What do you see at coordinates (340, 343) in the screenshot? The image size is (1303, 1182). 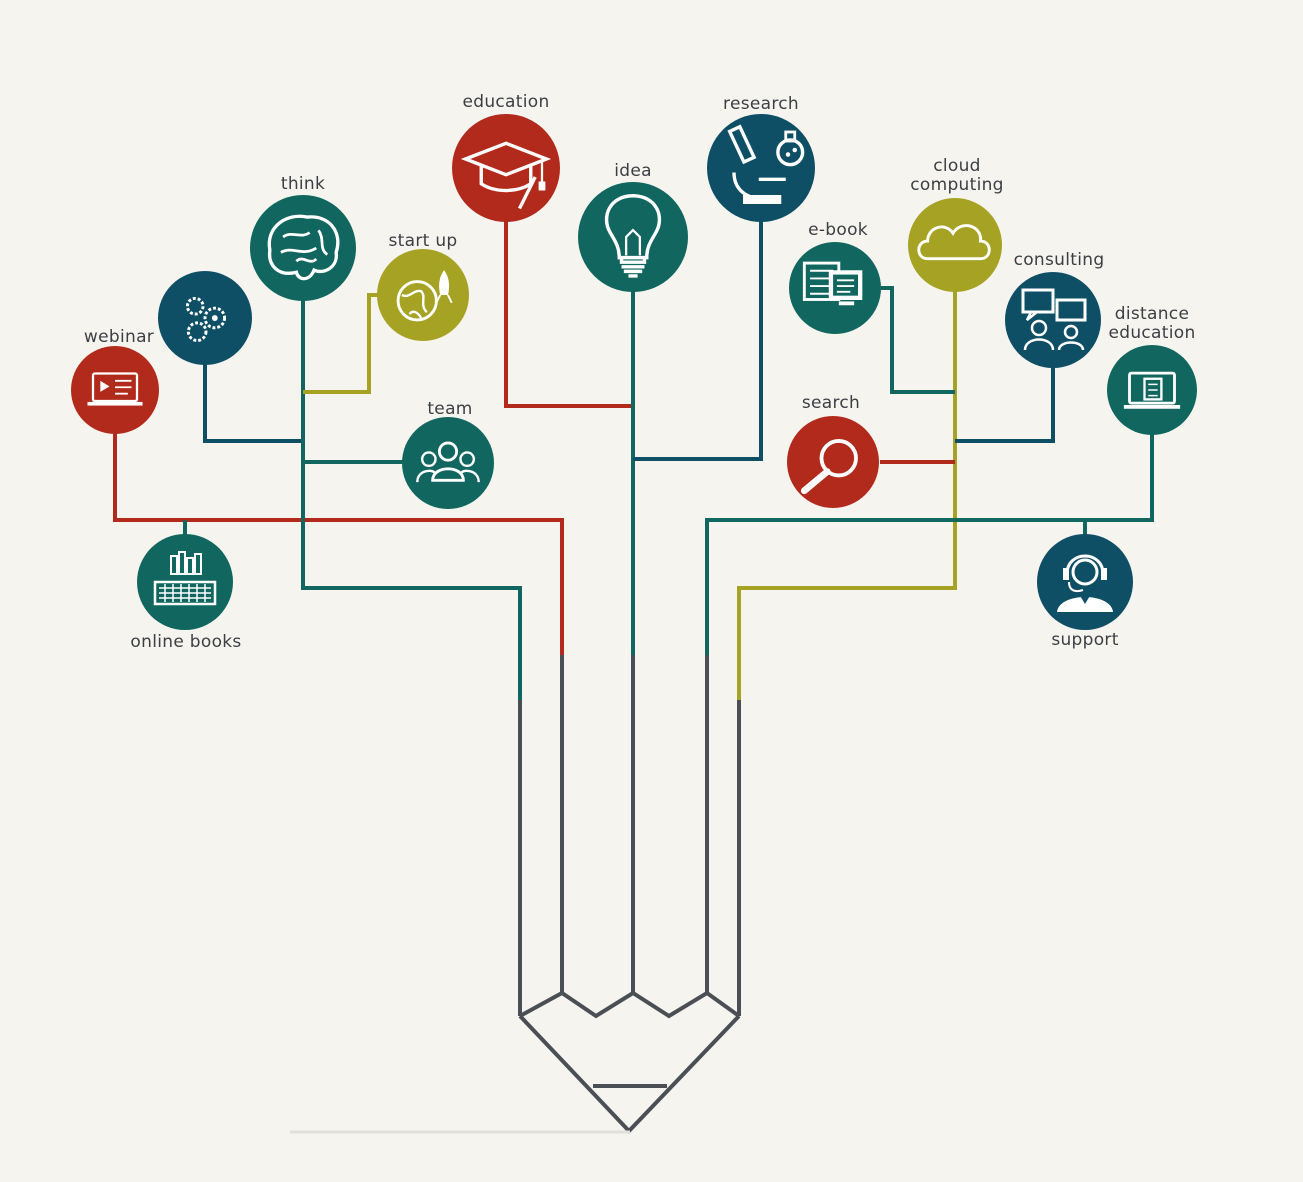 I see `connector-start-up` at bounding box center [340, 343].